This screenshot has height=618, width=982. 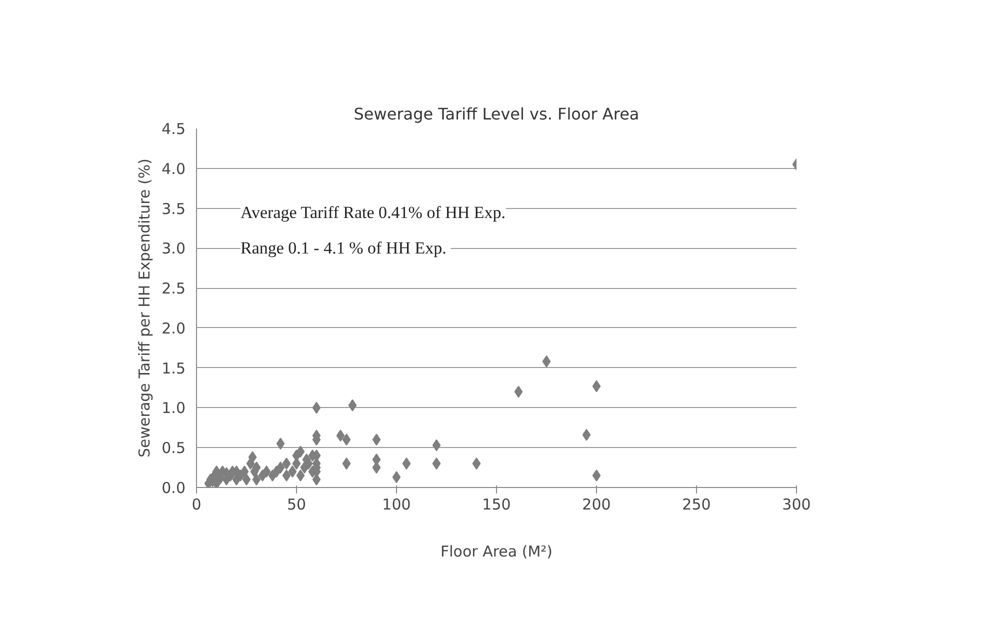 I want to click on y-tick-label: 4.5, so click(x=174, y=129).